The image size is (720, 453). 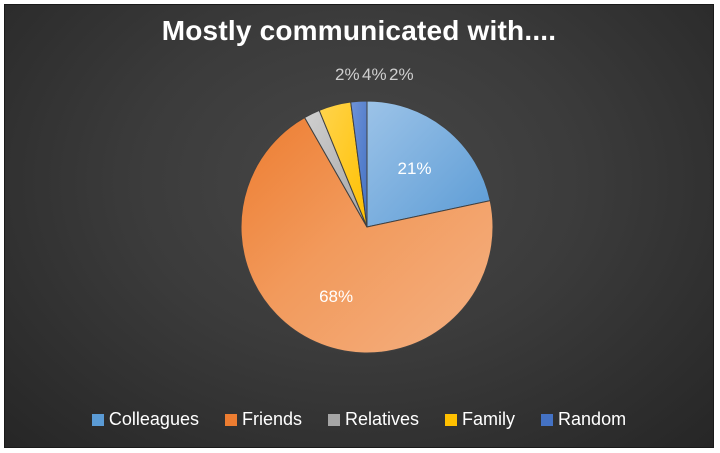 What do you see at coordinates (592, 419) in the screenshot?
I see `legend-label-random: Random` at bounding box center [592, 419].